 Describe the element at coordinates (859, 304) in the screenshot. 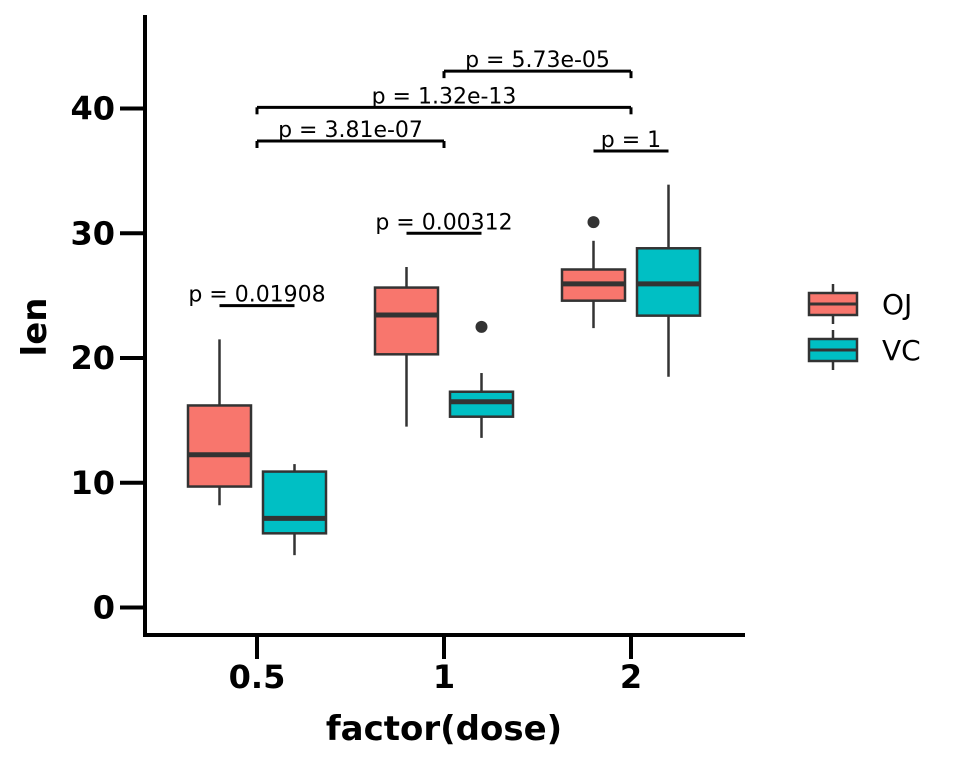

I see `legend-item-oj: OJ` at that location.